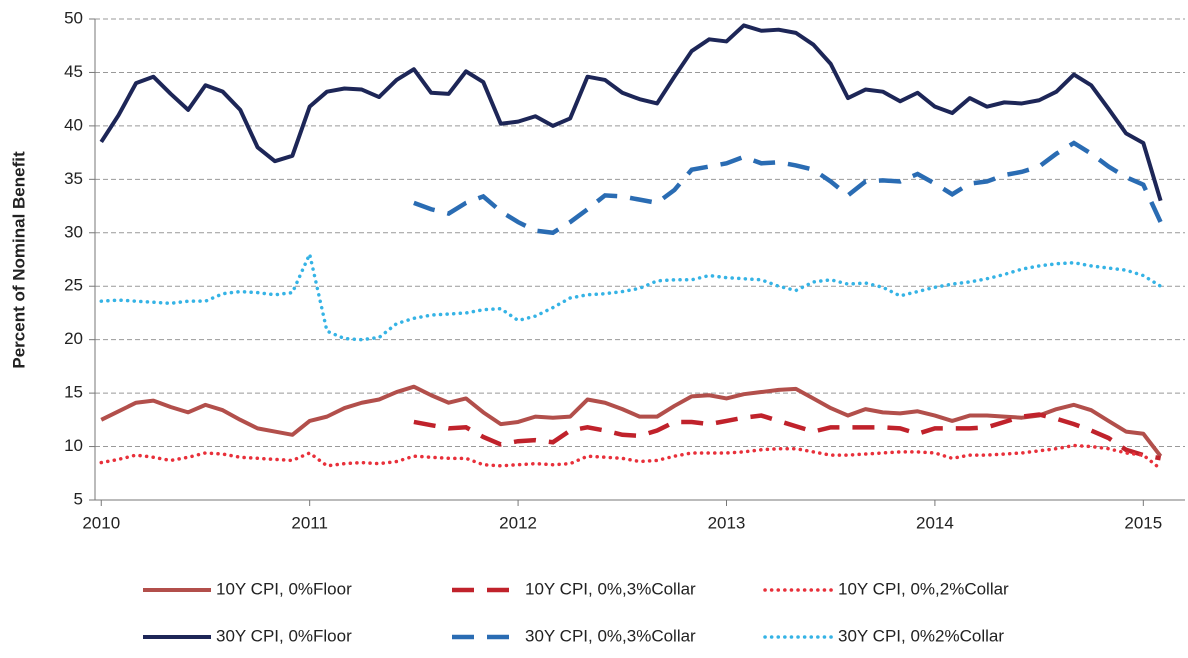 This screenshot has height=658, width=1188. Describe the element at coordinates (921, 635) in the screenshot. I see `legend-label: 30Y CPI, 0%2%Collar` at that location.